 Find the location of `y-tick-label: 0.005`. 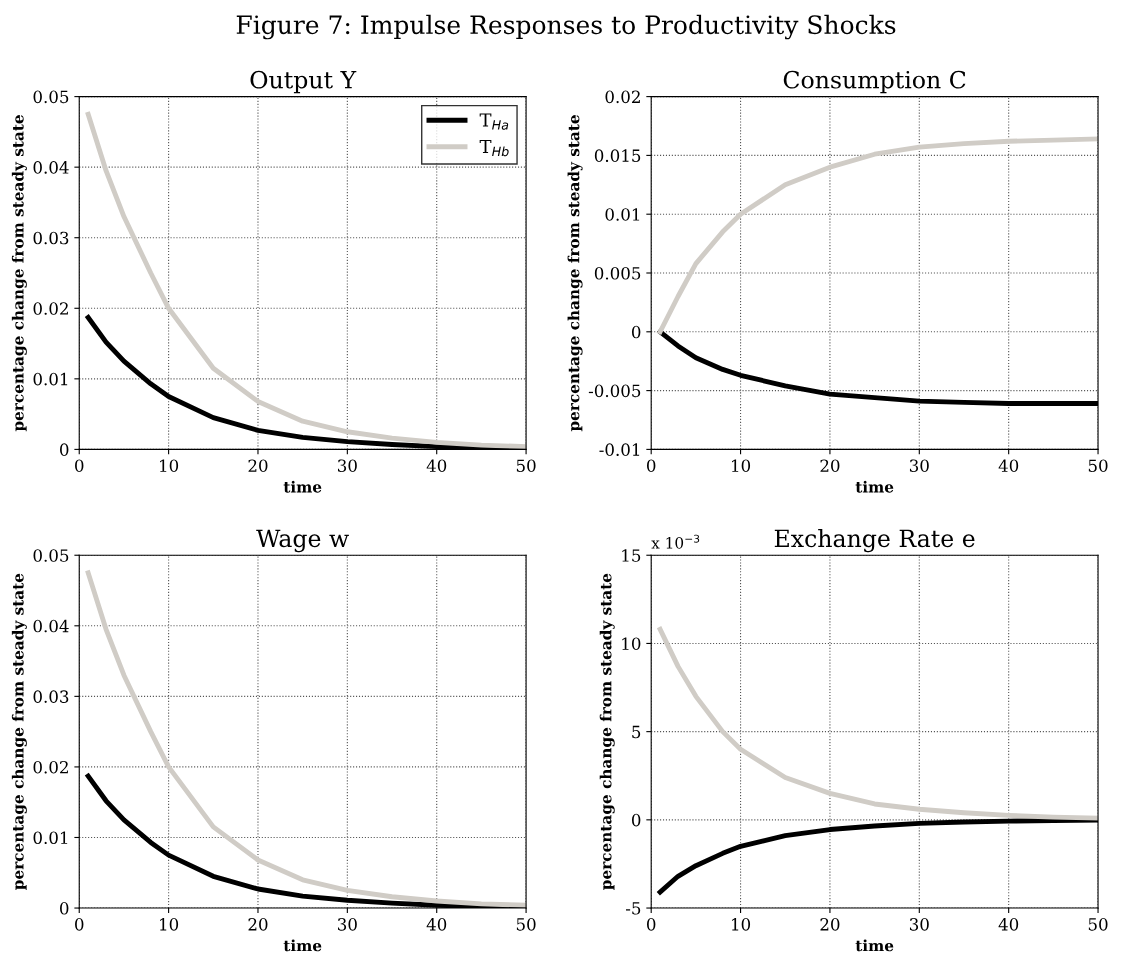

y-tick-label: 0.005 is located at coordinates (617, 273).